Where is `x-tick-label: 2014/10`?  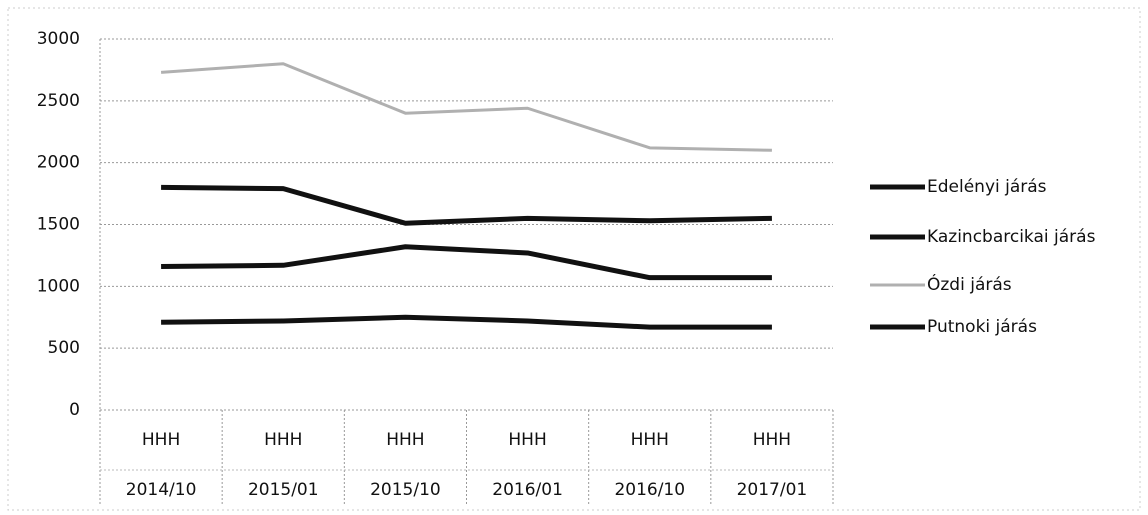
x-tick-label: 2014/10 is located at coordinates (161, 490).